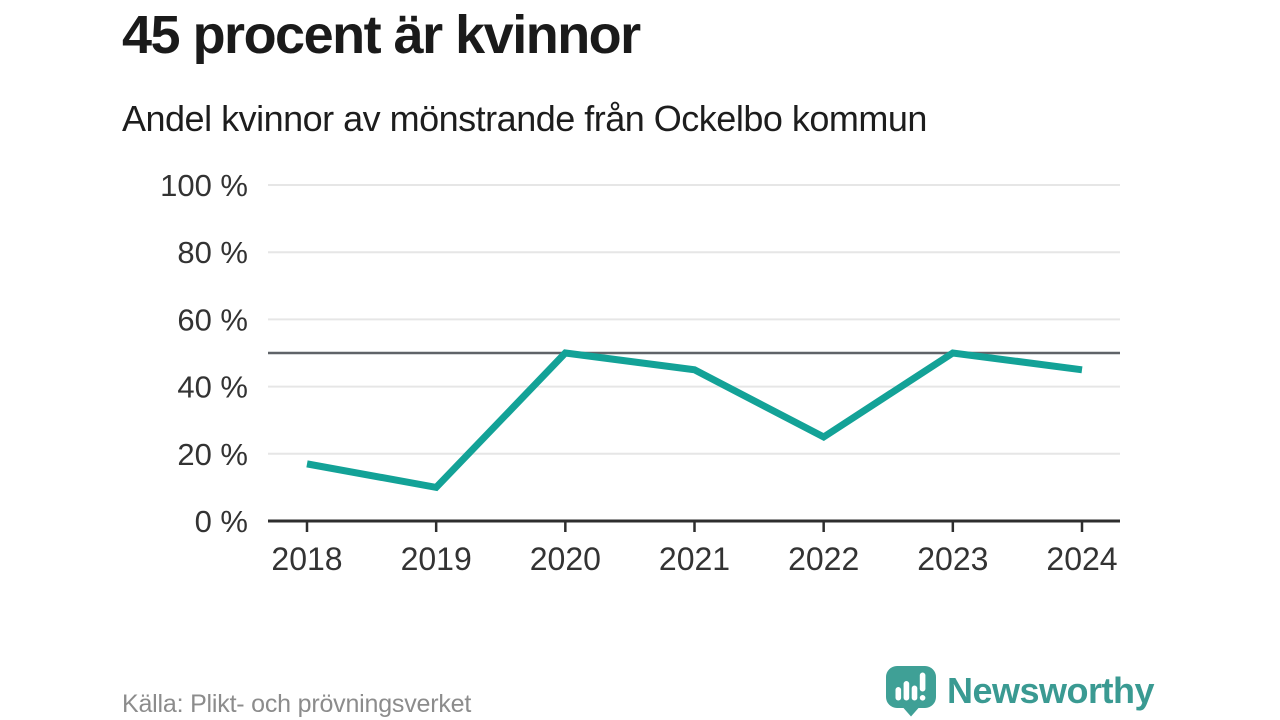 This screenshot has height=720, width=1280. I want to click on x-axis-tick-label: 2024, so click(1081, 559).